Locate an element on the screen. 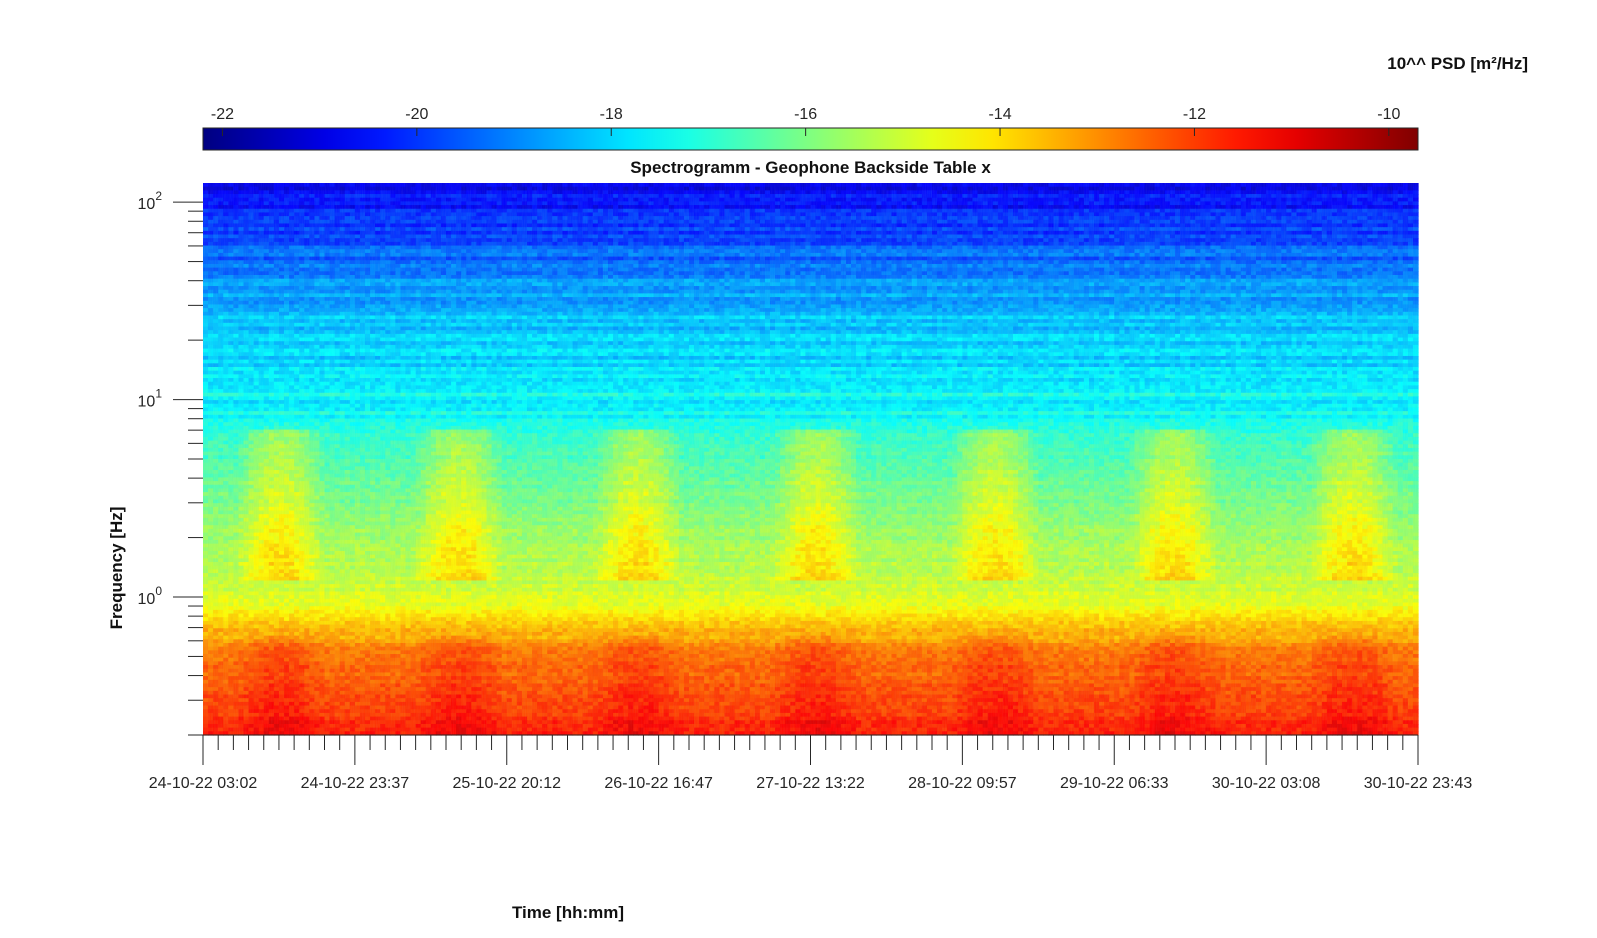 This screenshot has width=1597, height=938. colorbar-tick-label: -22 is located at coordinates (222, 114).